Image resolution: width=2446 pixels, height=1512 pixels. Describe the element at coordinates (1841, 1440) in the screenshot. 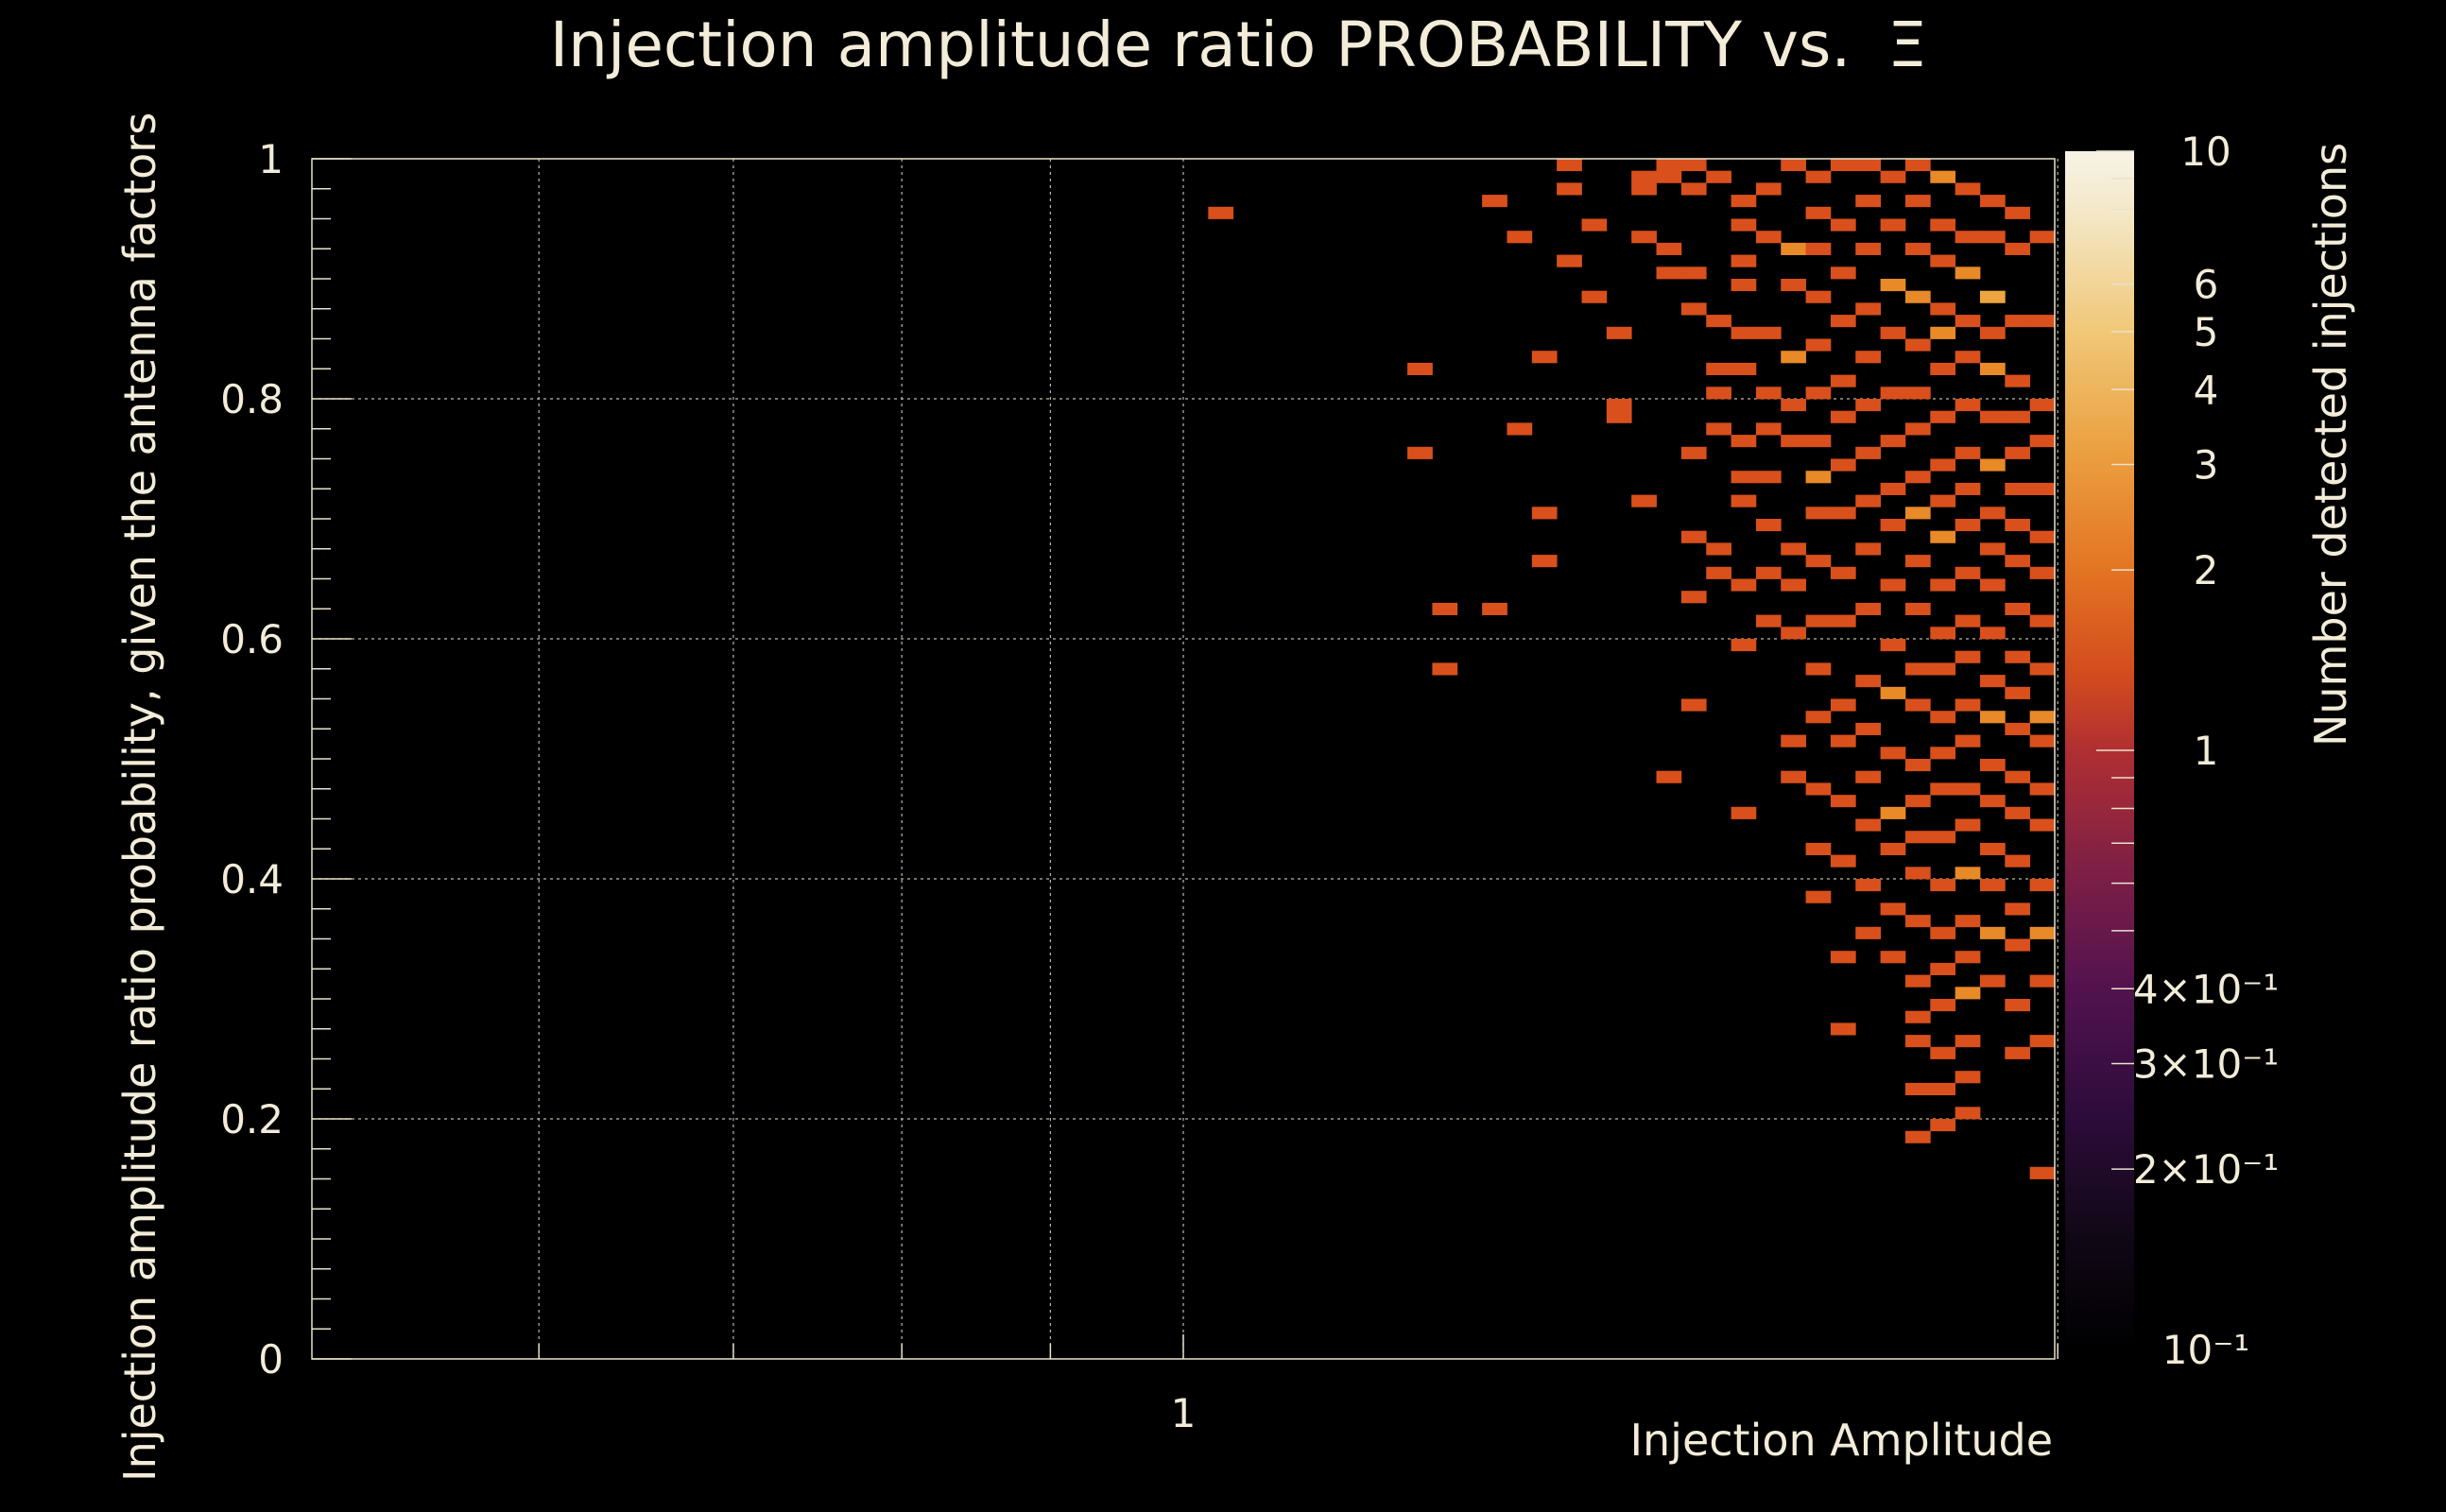

I see `x-axis-label: Injection Amplitude` at that location.